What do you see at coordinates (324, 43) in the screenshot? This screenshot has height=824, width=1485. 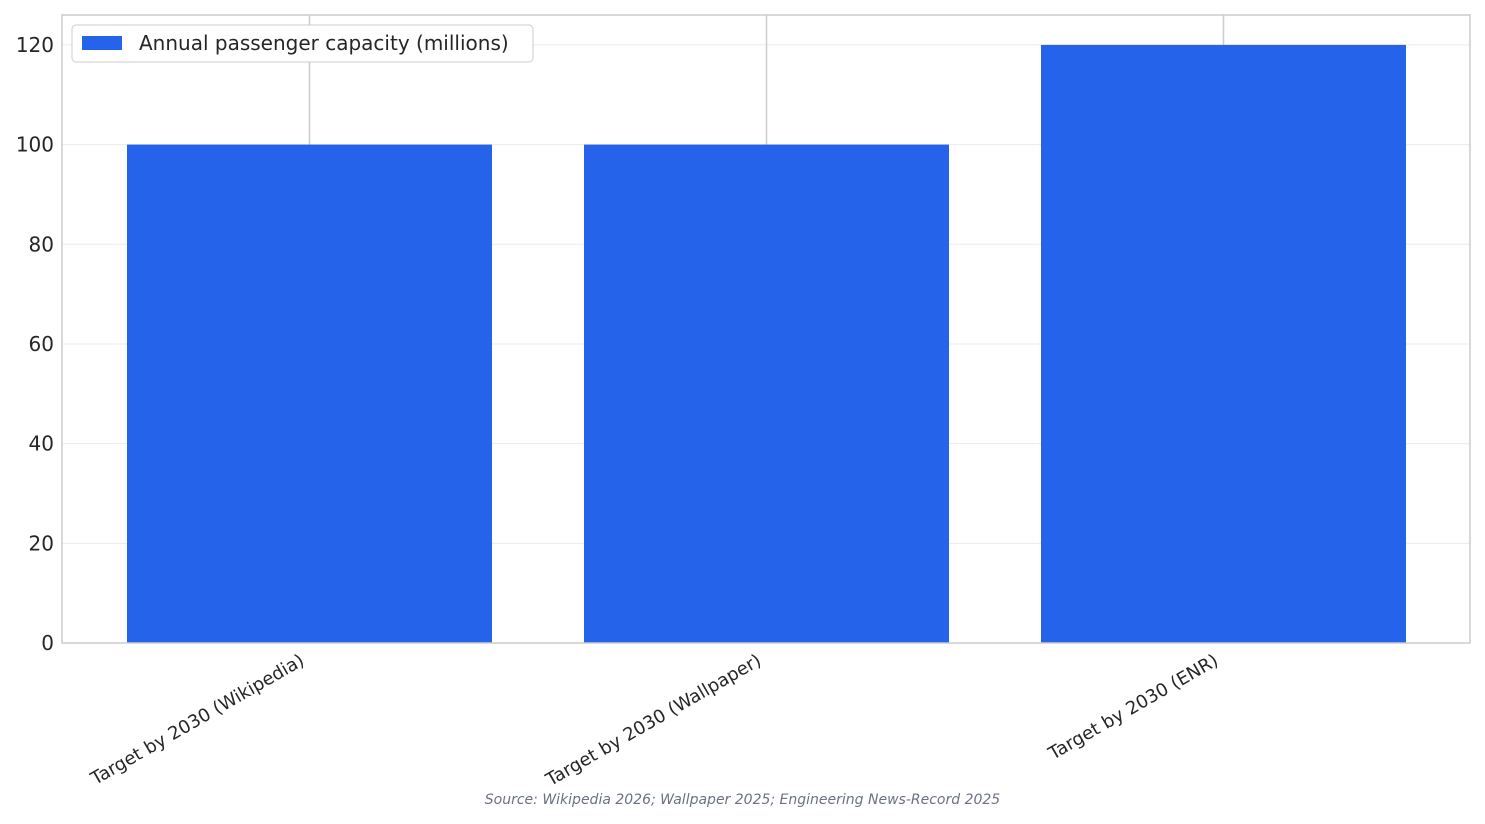 I see `legend-label: Annual passenger capacity (millions)` at bounding box center [324, 43].